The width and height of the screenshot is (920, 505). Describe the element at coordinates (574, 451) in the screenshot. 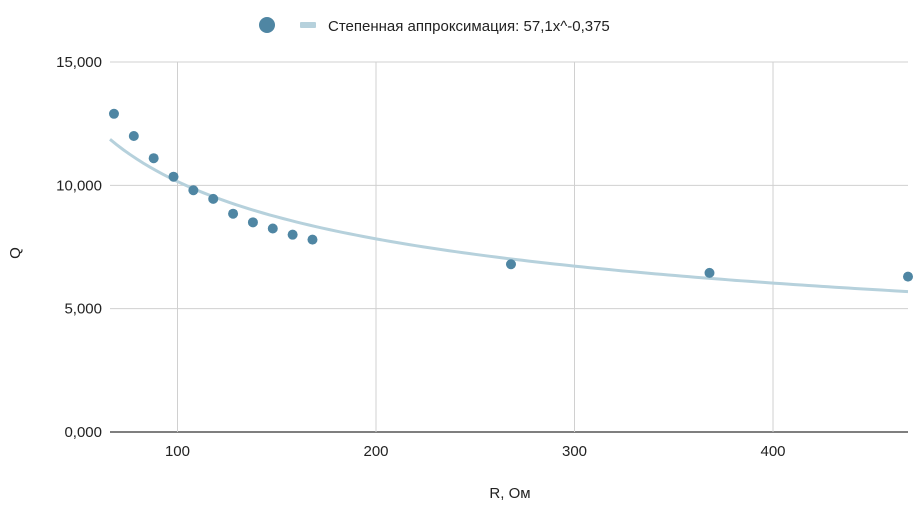

I see `x-tick-label: 300` at that location.